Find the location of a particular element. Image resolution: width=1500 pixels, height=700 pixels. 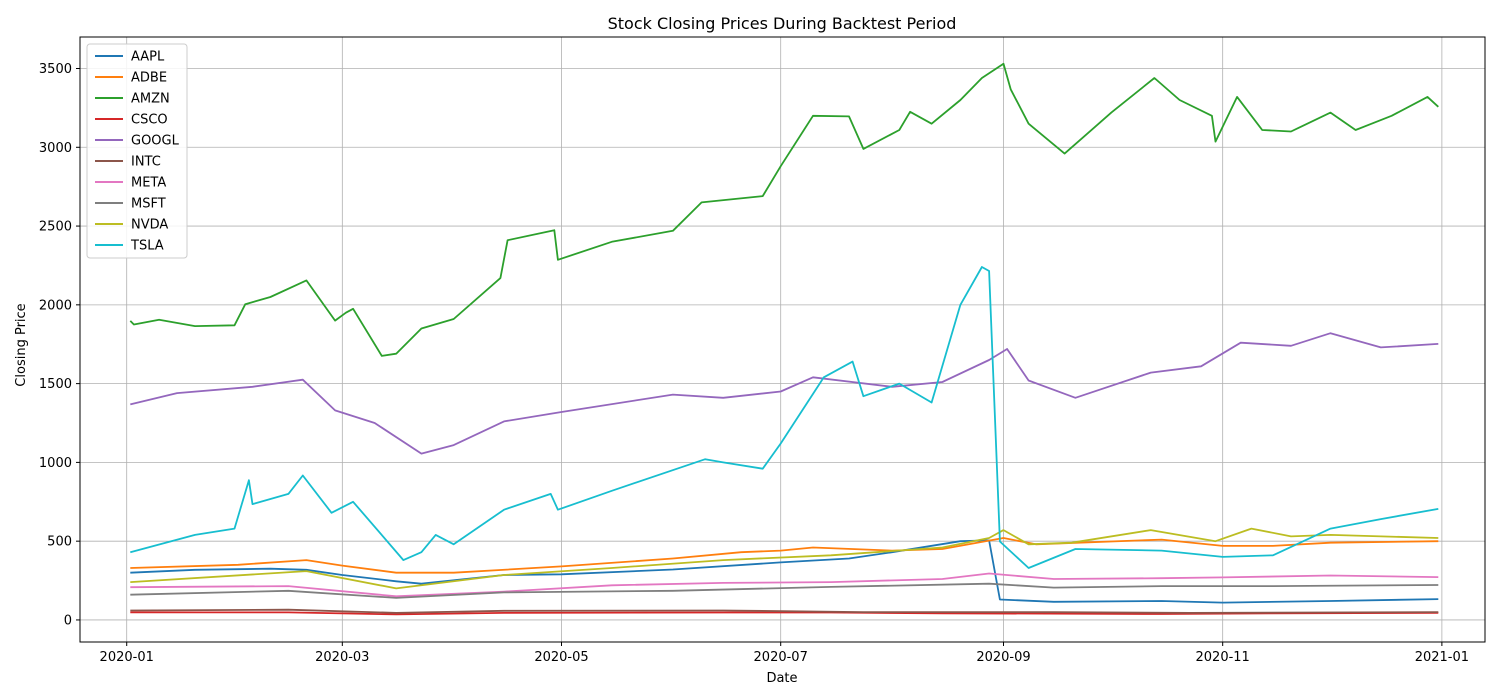

series-line-aapl is located at coordinates (784, 571).